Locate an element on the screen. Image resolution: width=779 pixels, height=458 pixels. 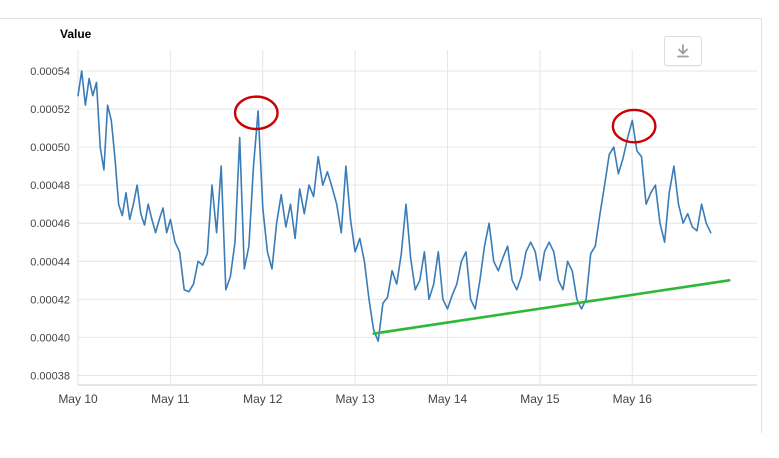
download-button is located at coordinates (683, 51).